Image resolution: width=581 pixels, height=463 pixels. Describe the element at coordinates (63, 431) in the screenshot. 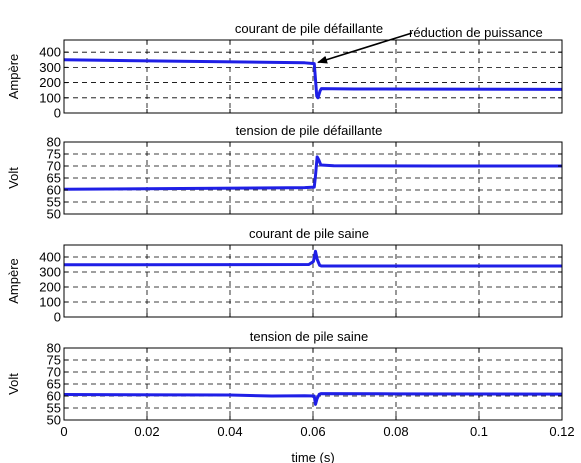

I see `x-tick-label: 0` at that location.